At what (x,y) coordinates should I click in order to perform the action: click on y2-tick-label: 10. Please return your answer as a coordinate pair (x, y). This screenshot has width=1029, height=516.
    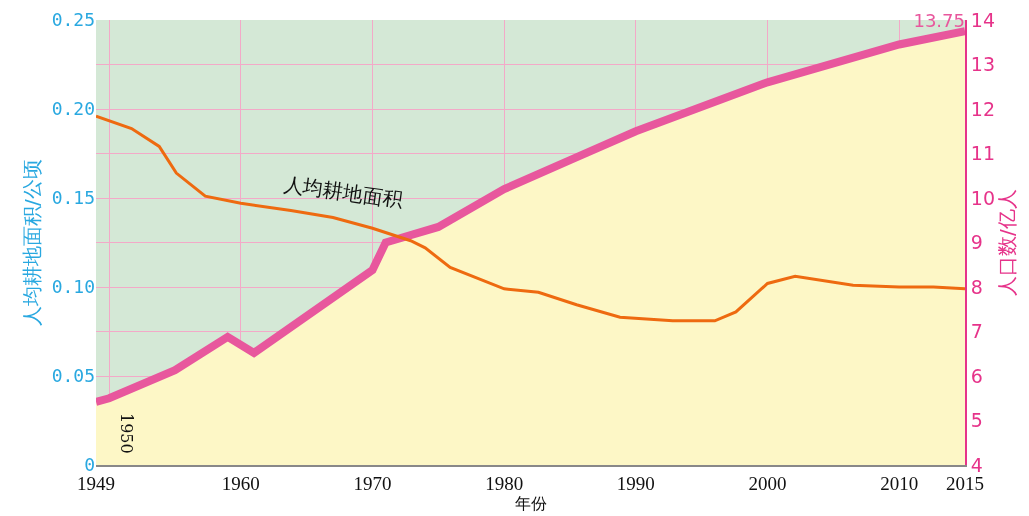
    Looking at the image, I should click on (982, 197).